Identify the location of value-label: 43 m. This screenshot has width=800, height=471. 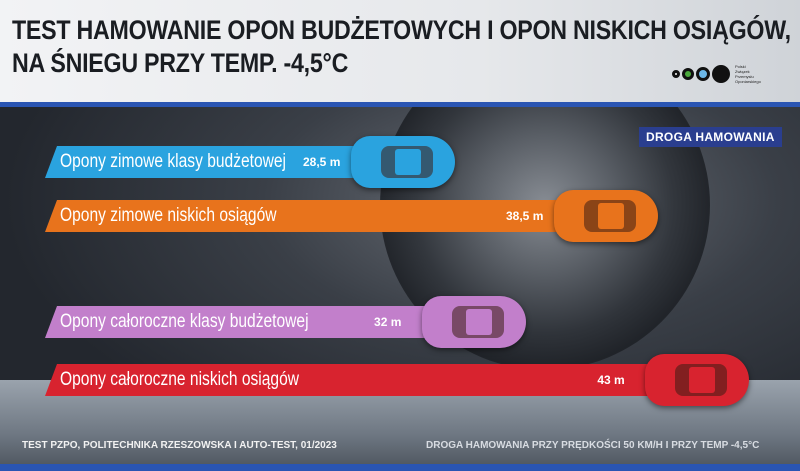
(611, 380).